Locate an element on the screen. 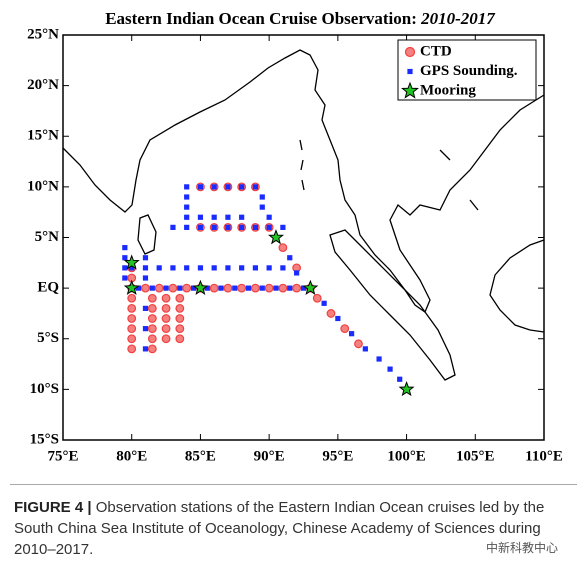  legend-marker is located at coordinates (410, 71).